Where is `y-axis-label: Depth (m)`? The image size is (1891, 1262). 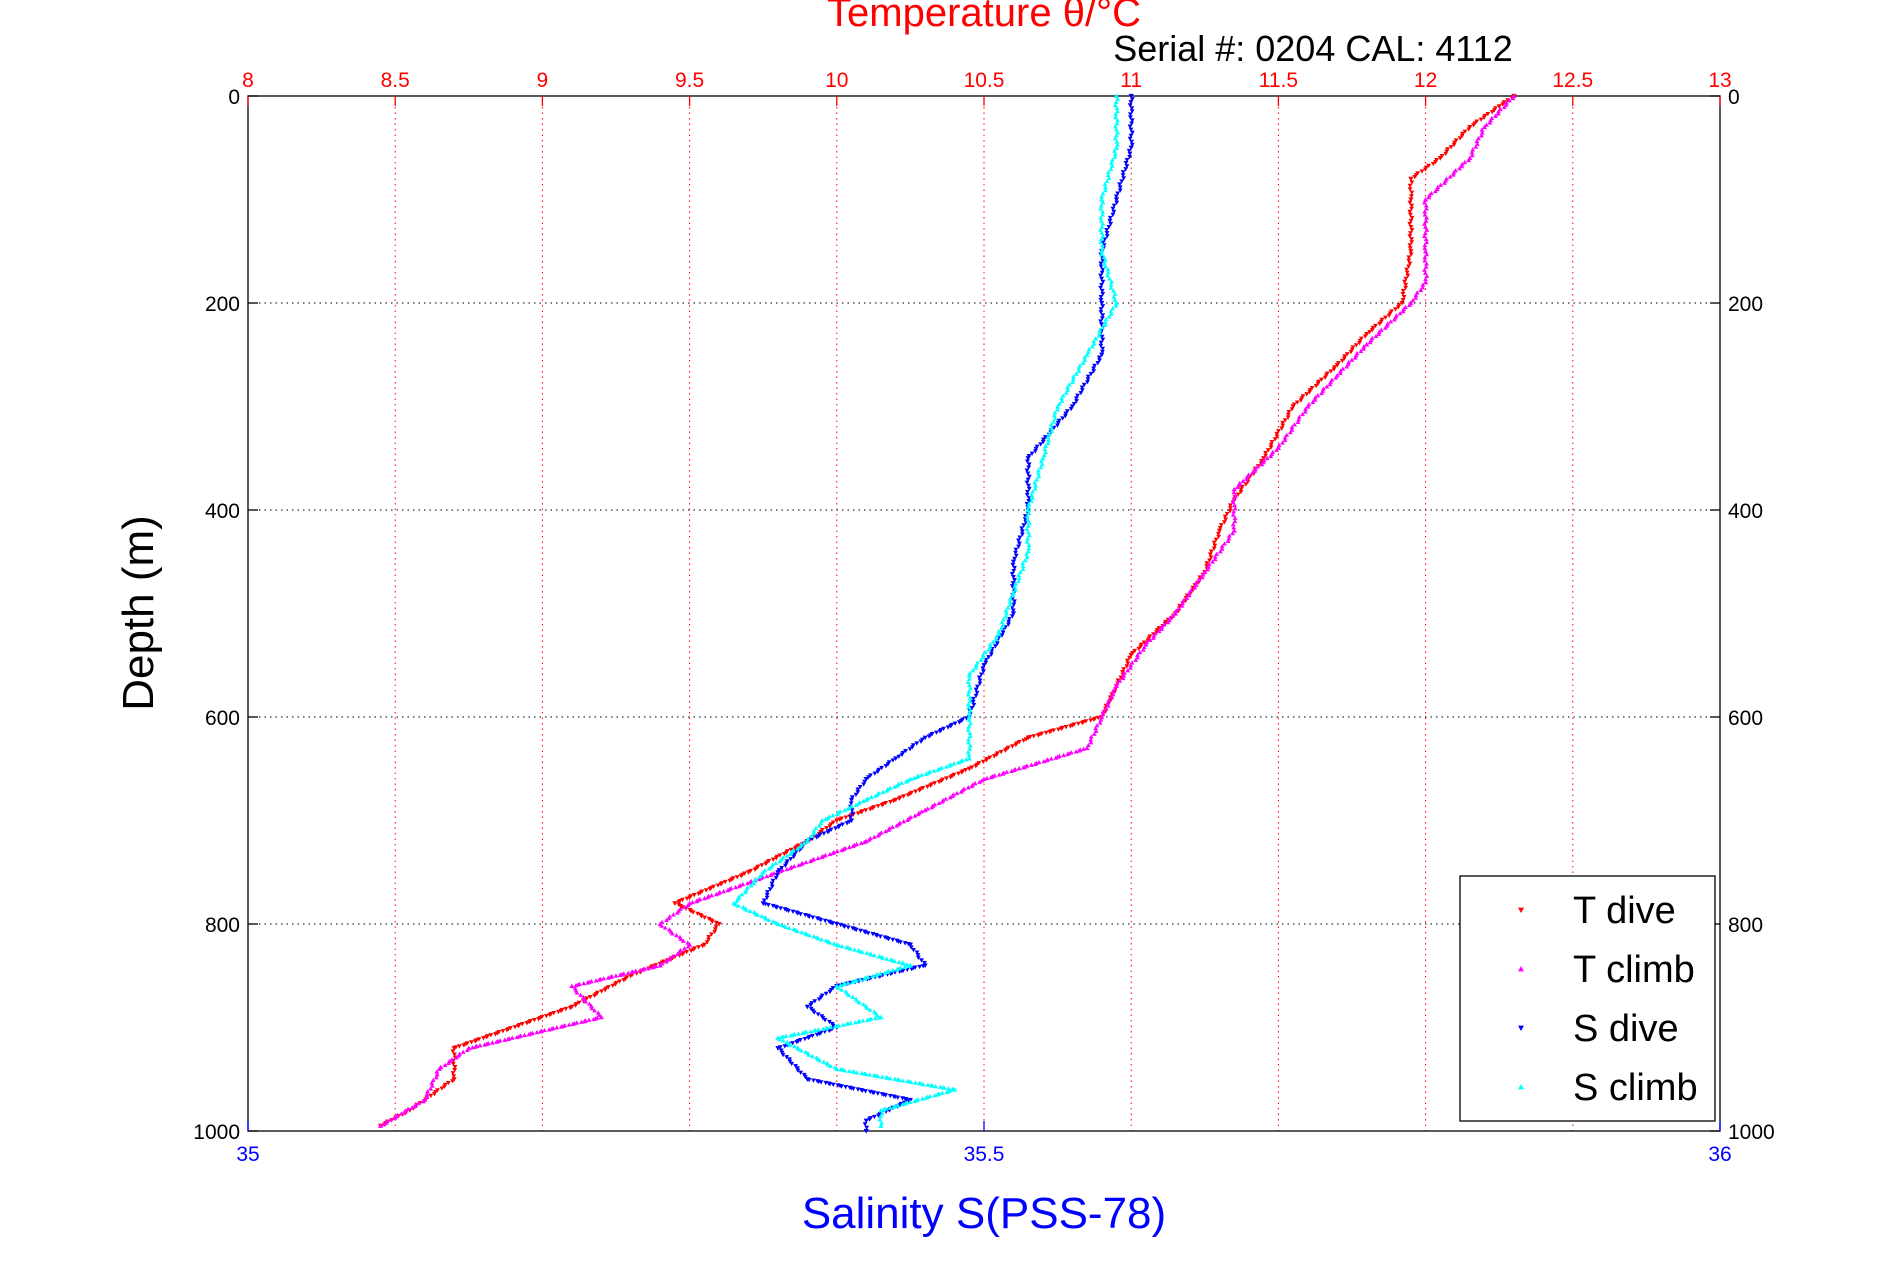
y-axis-label: Depth (m) is located at coordinates (138, 613).